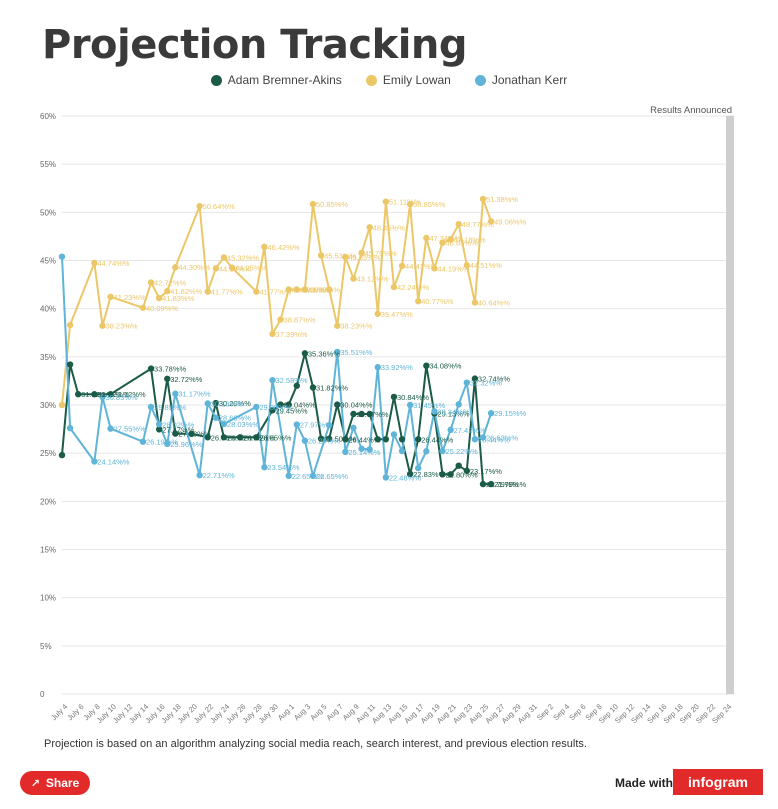 This screenshot has height=809, width=778. What do you see at coordinates (429, 405) in the screenshot?
I see `data-label: 31.45%%` at bounding box center [429, 405].